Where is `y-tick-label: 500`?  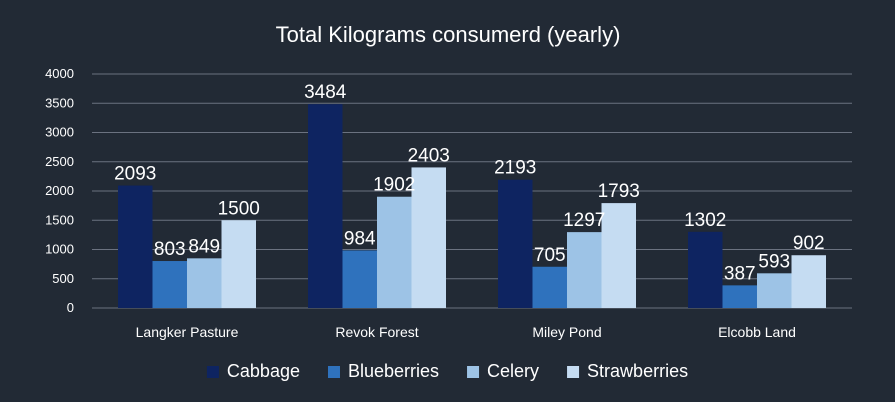 y-tick-label: 500 is located at coordinates (63, 278).